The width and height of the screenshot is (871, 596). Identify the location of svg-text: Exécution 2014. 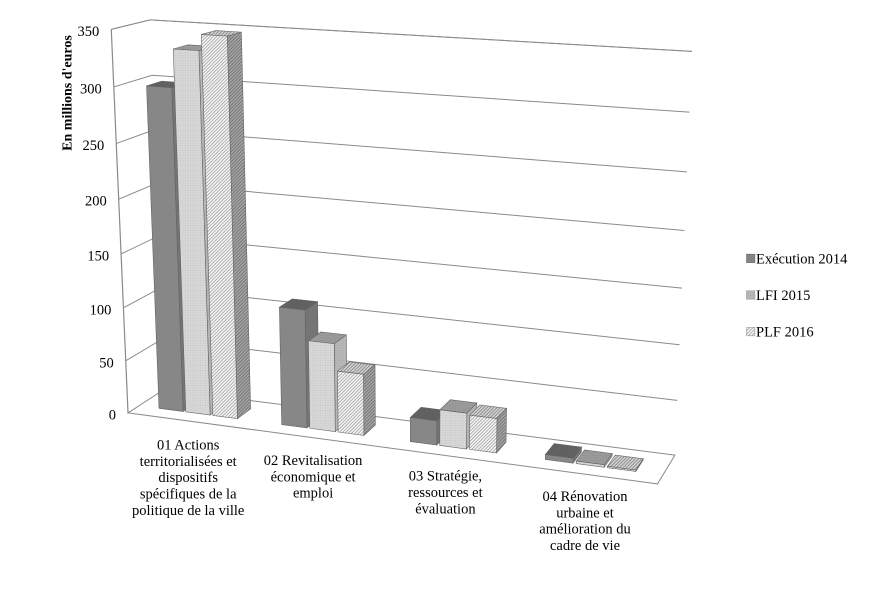
(802, 259).